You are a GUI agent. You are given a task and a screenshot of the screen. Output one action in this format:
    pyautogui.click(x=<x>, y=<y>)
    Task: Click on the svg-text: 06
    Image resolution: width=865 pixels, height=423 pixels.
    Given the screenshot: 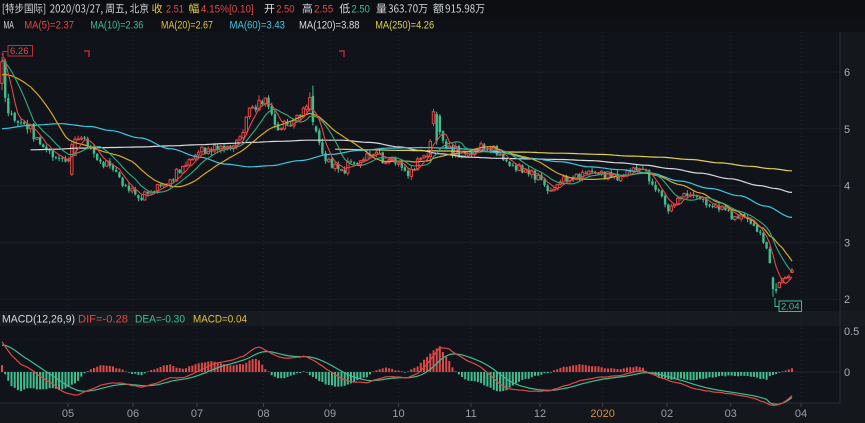 What is the action you would take?
    pyautogui.click(x=133, y=414)
    